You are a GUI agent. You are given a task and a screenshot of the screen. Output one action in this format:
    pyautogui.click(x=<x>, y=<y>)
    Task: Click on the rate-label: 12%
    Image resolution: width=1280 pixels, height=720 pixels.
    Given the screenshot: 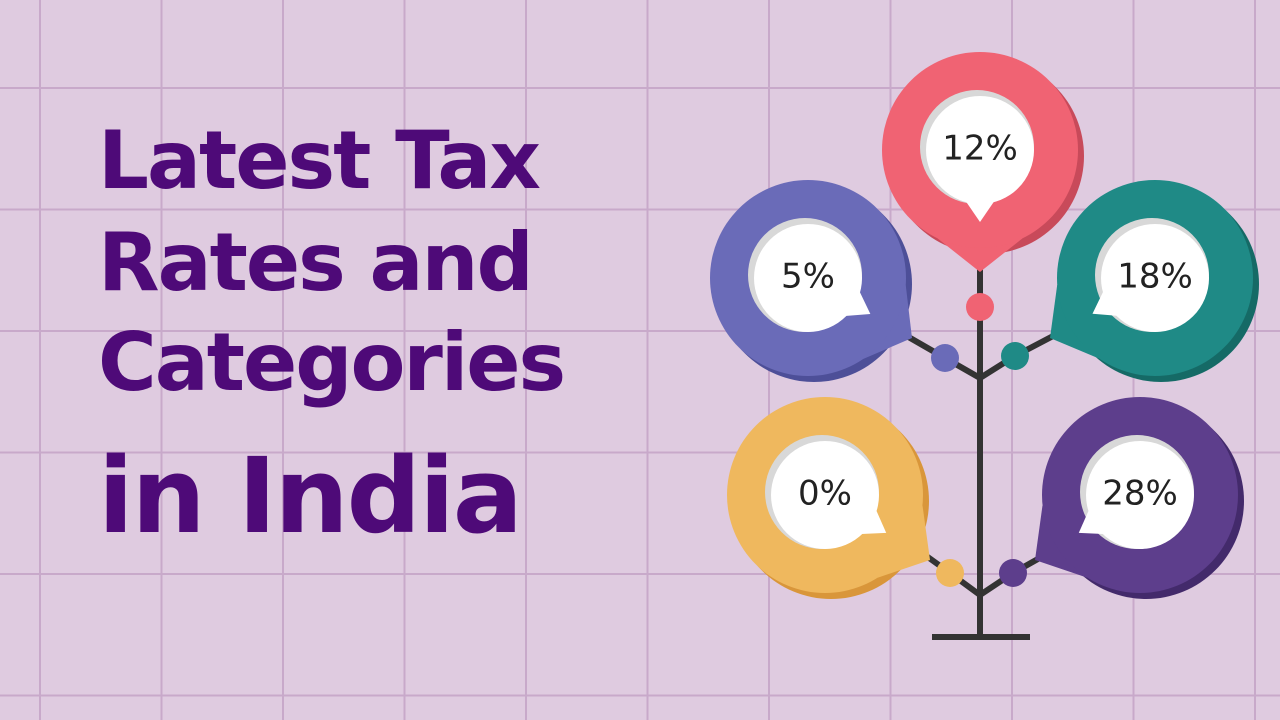 What is the action you would take?
    pyautogui.click(x=980, y=149)
    